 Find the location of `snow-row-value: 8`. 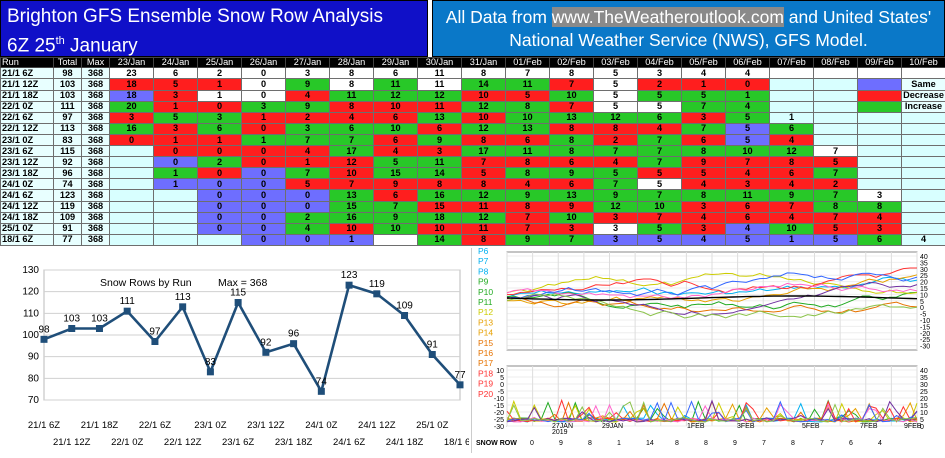

snow-row-value: 8 is located at coordinates (590, 443).